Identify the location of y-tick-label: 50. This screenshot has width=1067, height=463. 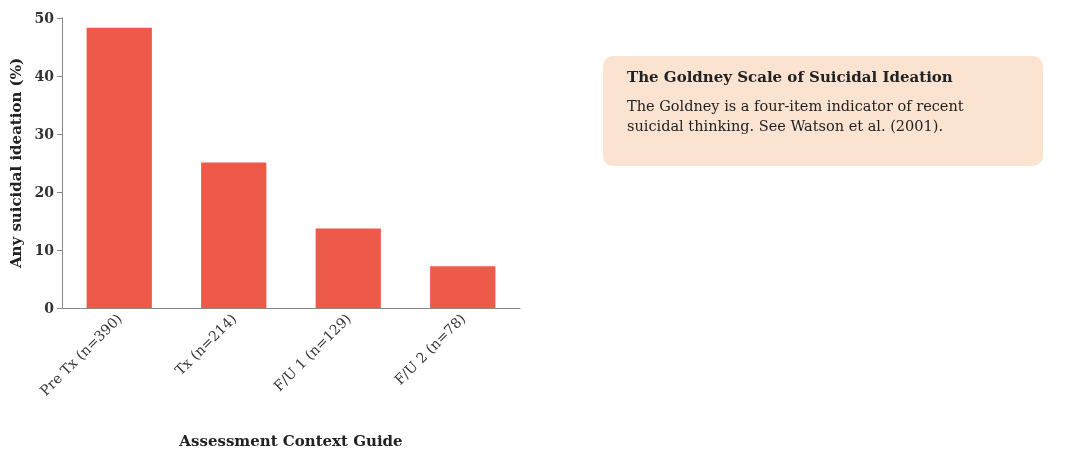
(44, 18).